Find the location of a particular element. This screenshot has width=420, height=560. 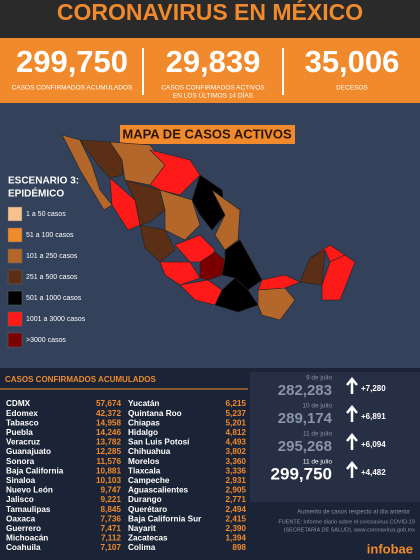

state-name: Puebla is located at coordinates (19, 432).